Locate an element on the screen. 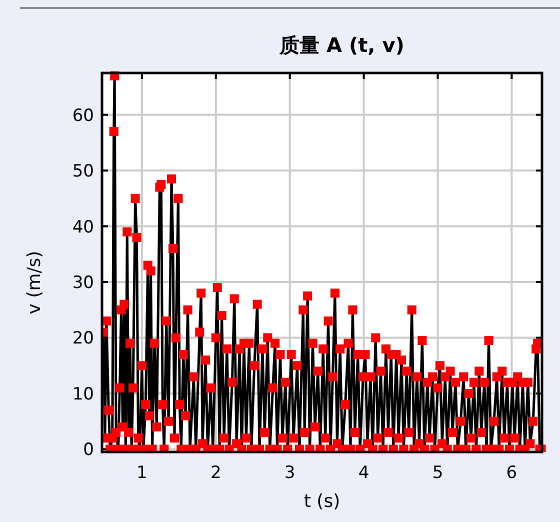 The height and width of the screenshot is (522, 560). x-tick-label: 4 is located at coordinates (364, 473).